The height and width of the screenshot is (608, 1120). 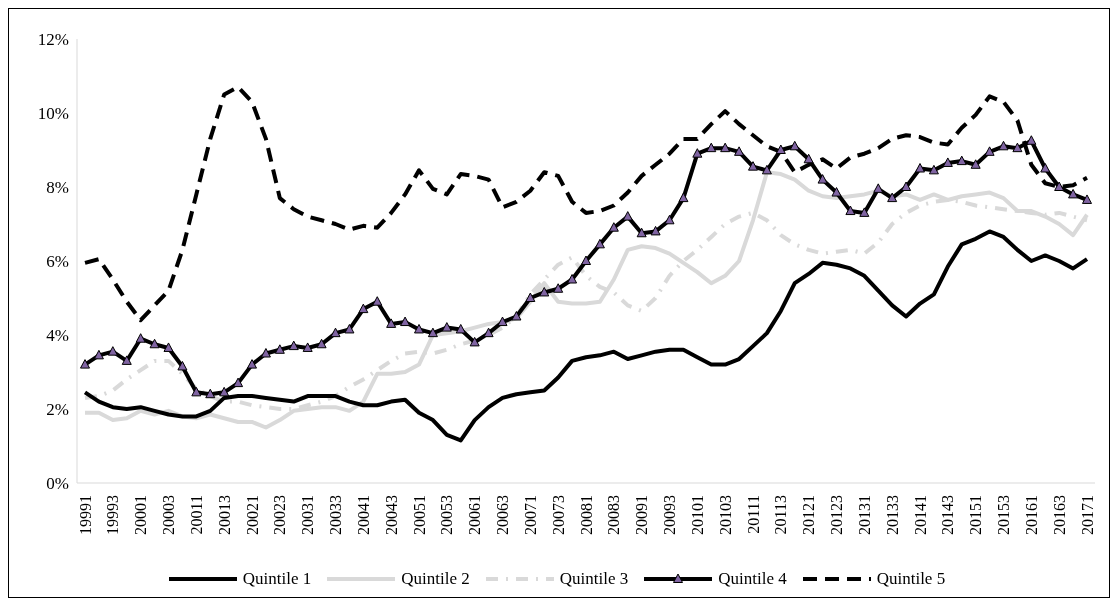 I want to click on x-tick-label: 20023, so click(x=280, y=515).